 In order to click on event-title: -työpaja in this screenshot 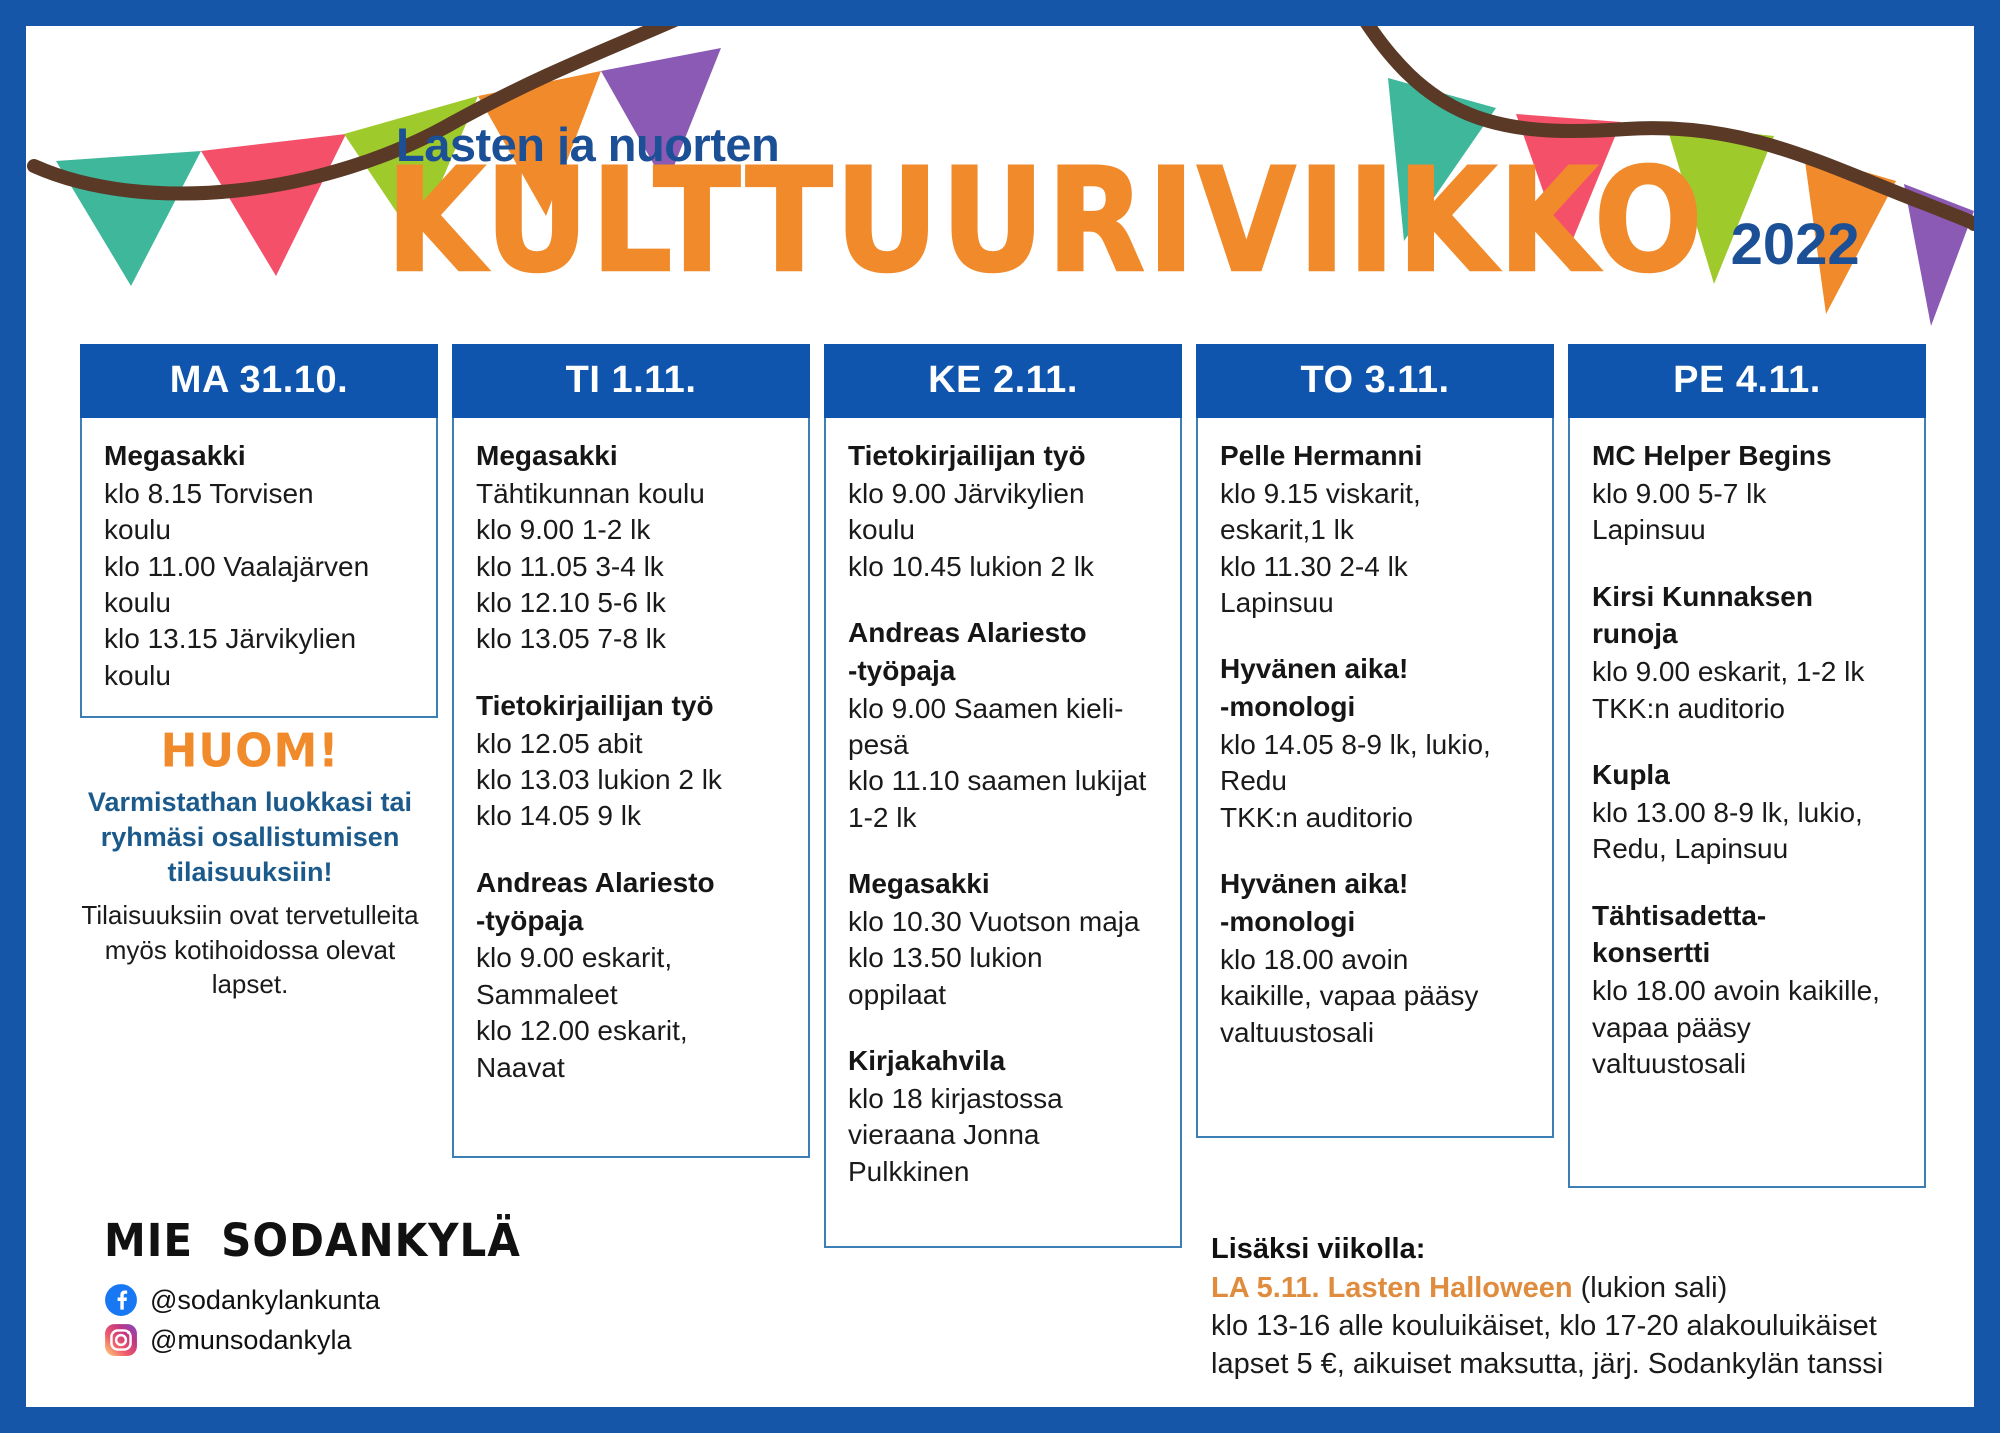, I will do `click(902, 670)`.